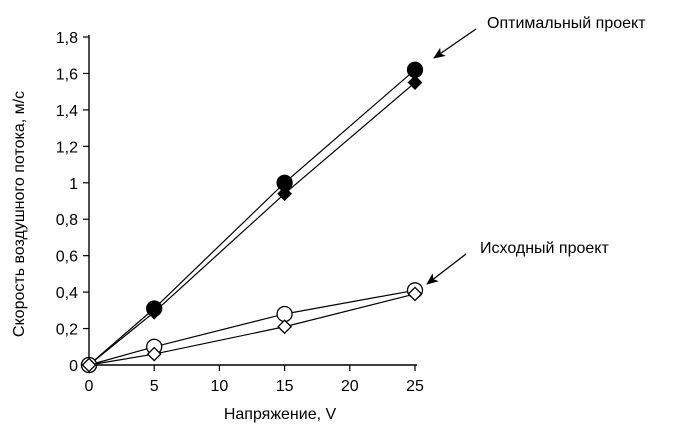  What do you see at coordinates (220, 386) in the screenshot?
I see `x-tick-label: 10` at bounding box center [220, 386].